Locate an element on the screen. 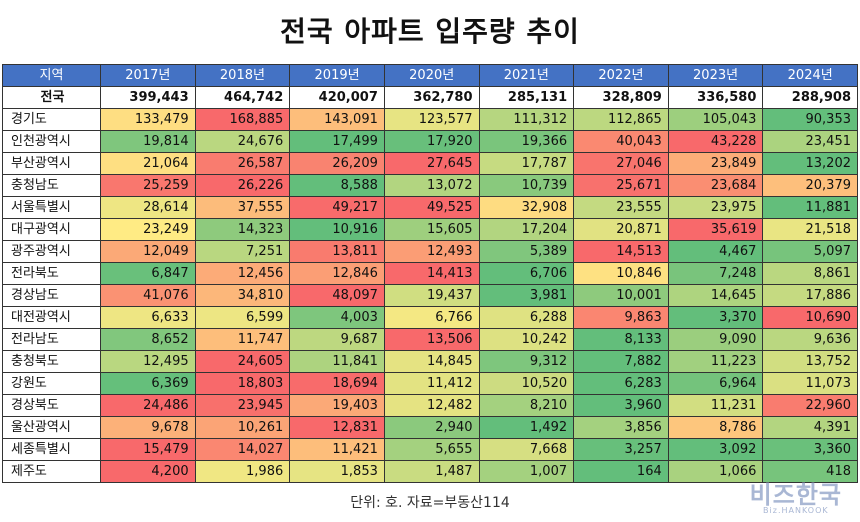 The width and height of the screenshot is (860, 522). value-cell: 8,652 is located at coordinates (148, 339).